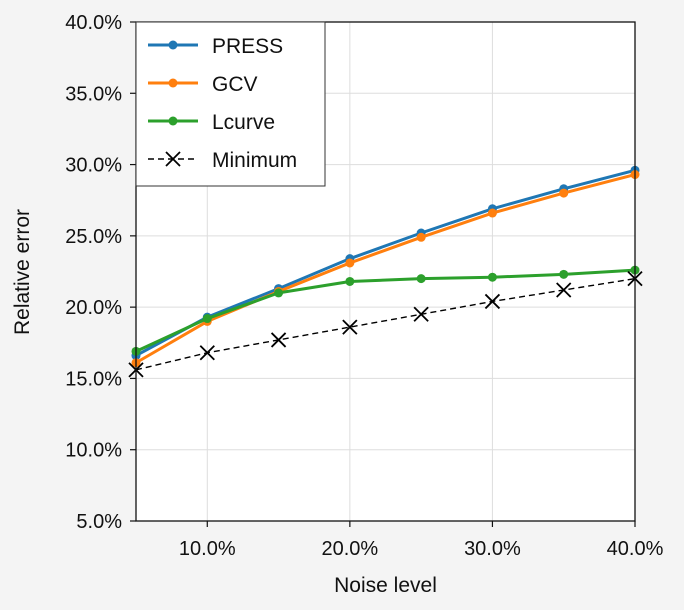  I want to click on legend-label-lcurve: Lcurve, so click(243, 122).